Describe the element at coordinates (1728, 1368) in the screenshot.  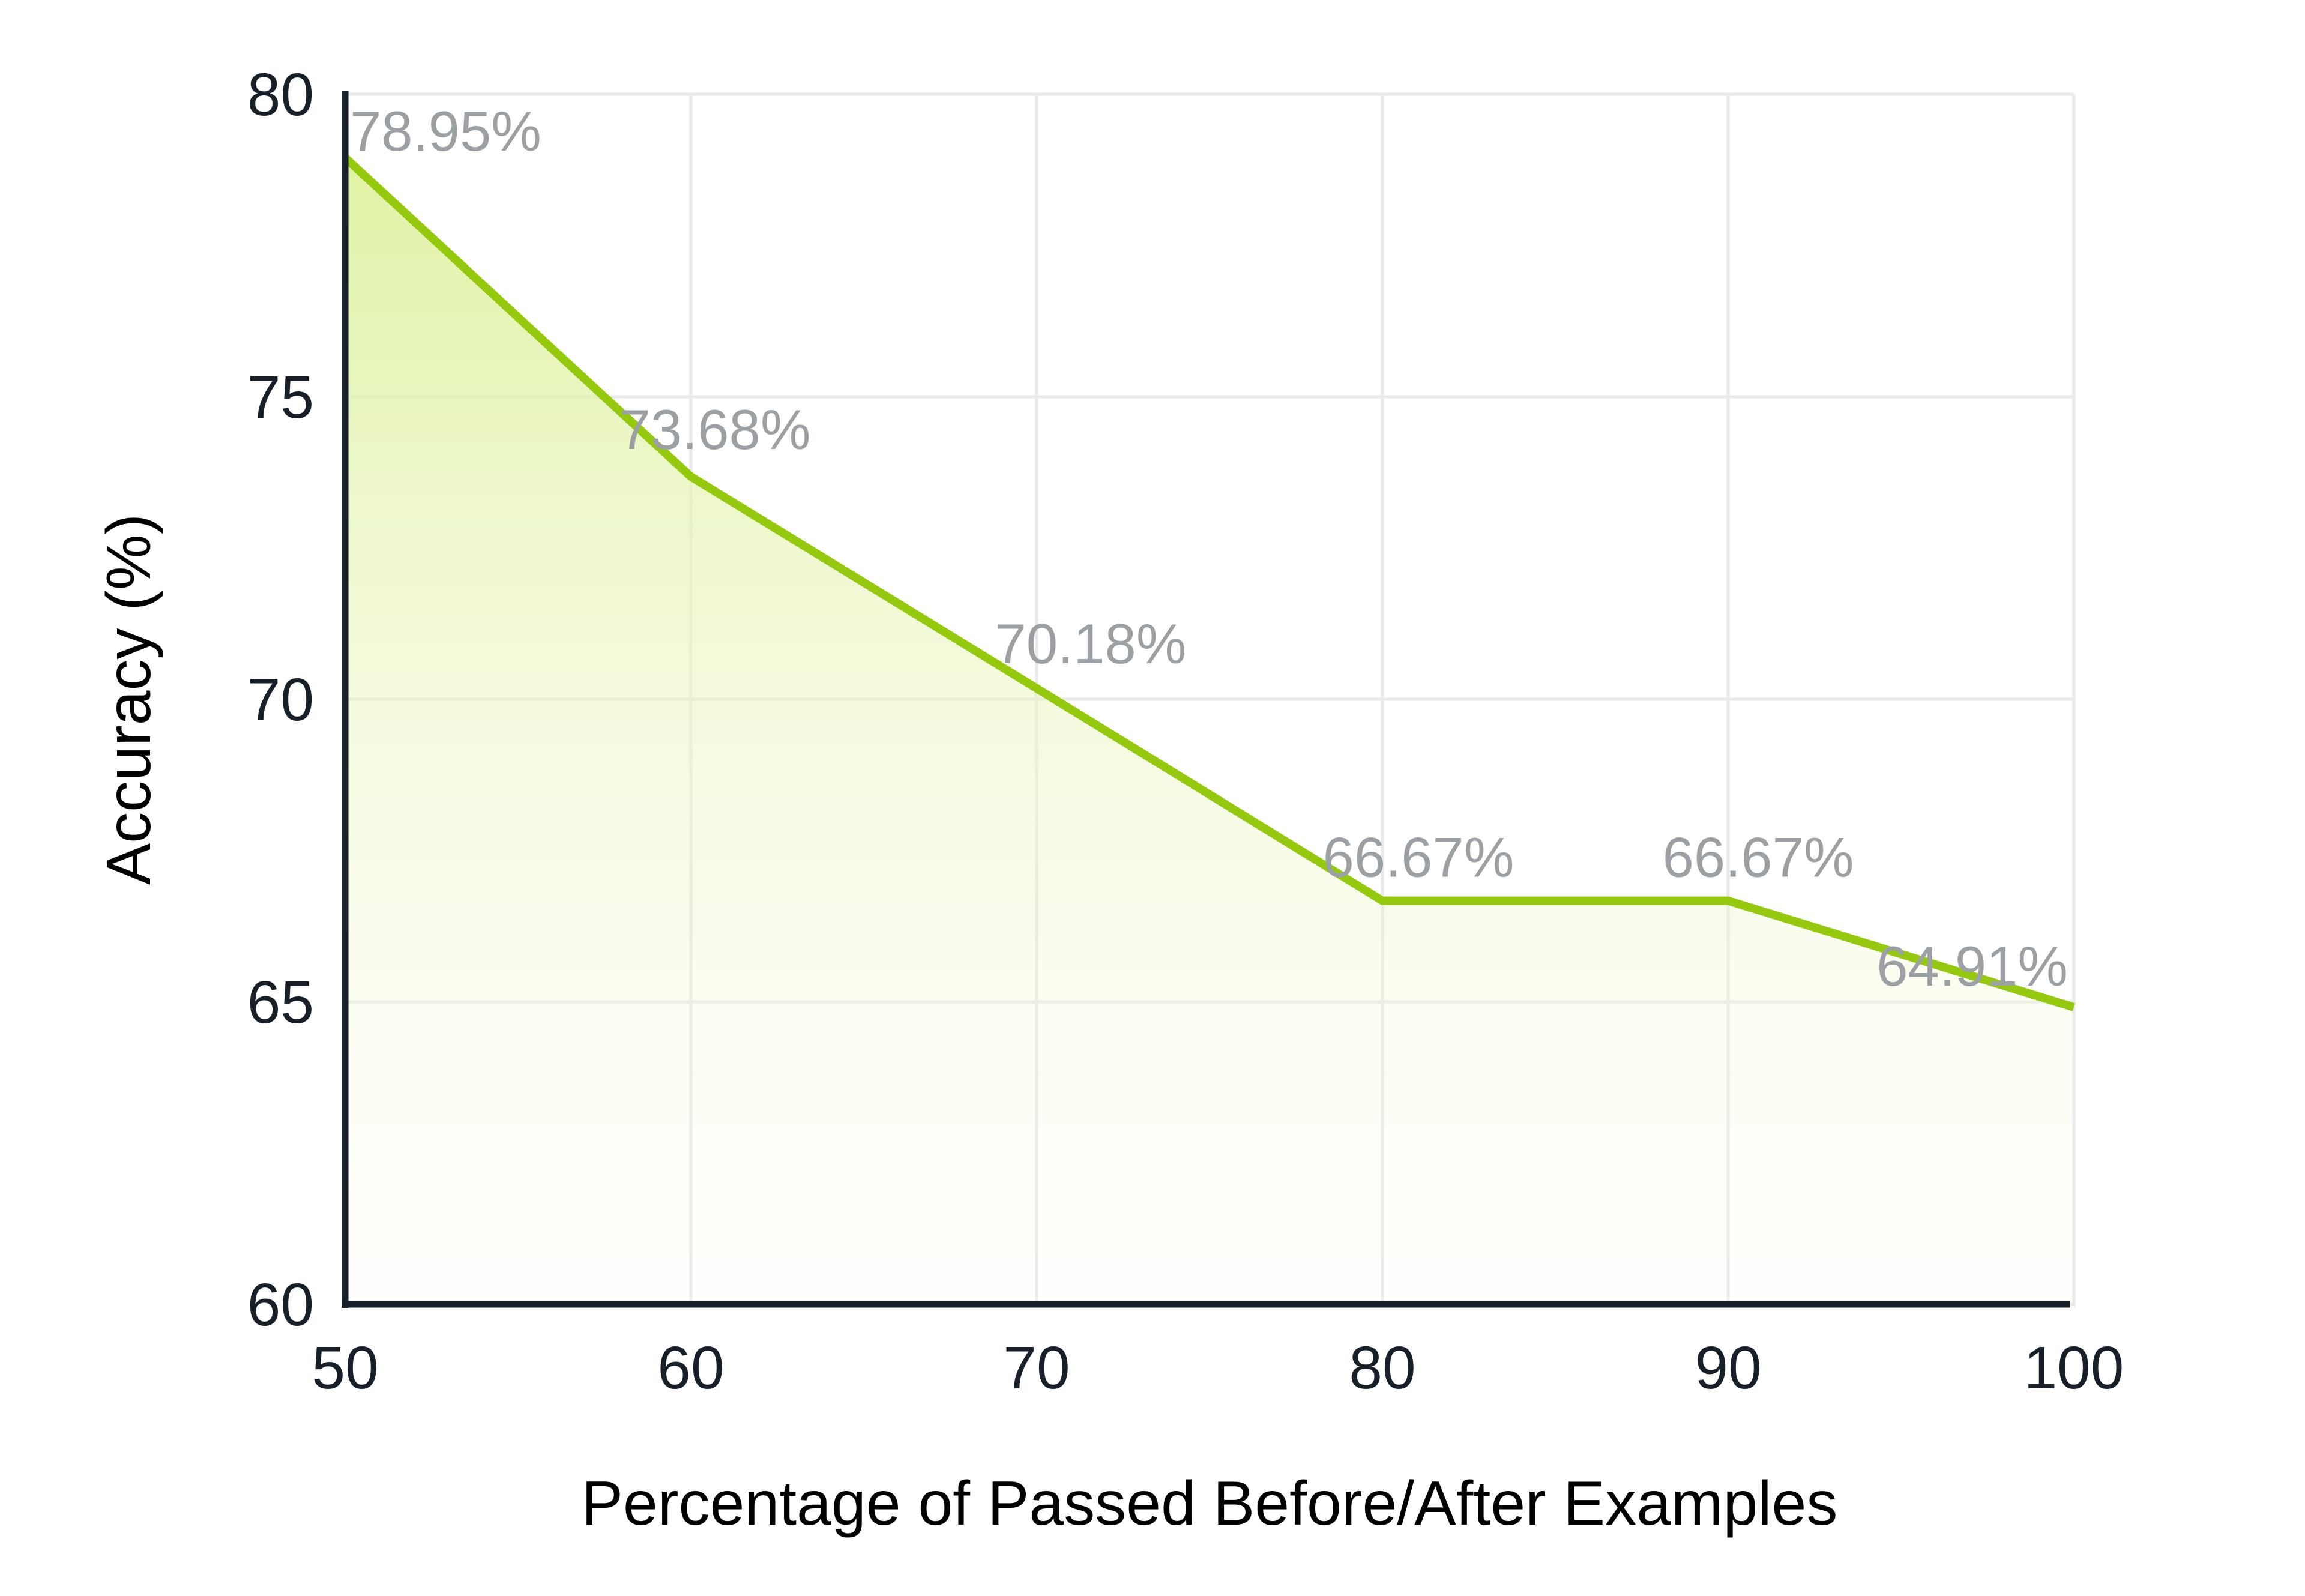
I see `x-tick-label: 90` at that location.